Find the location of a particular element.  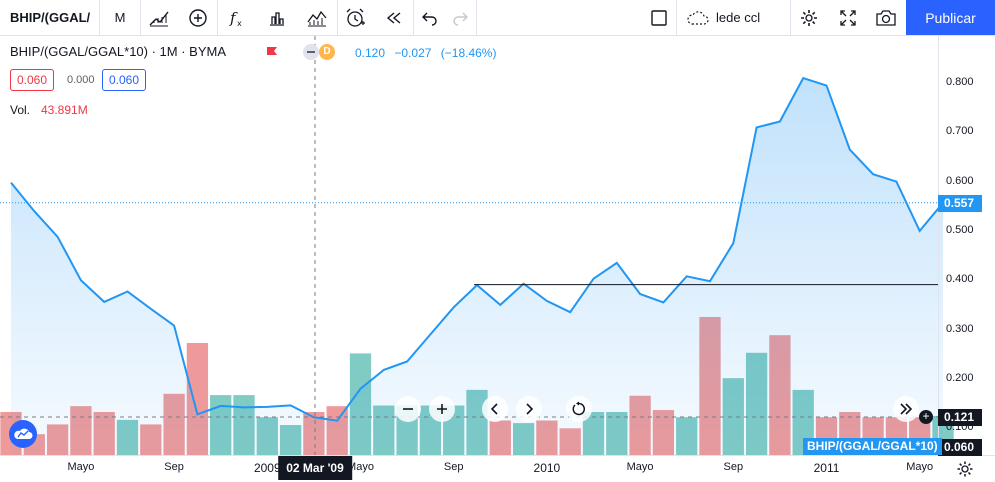

undo-icon is located at coordinates (429, 19).